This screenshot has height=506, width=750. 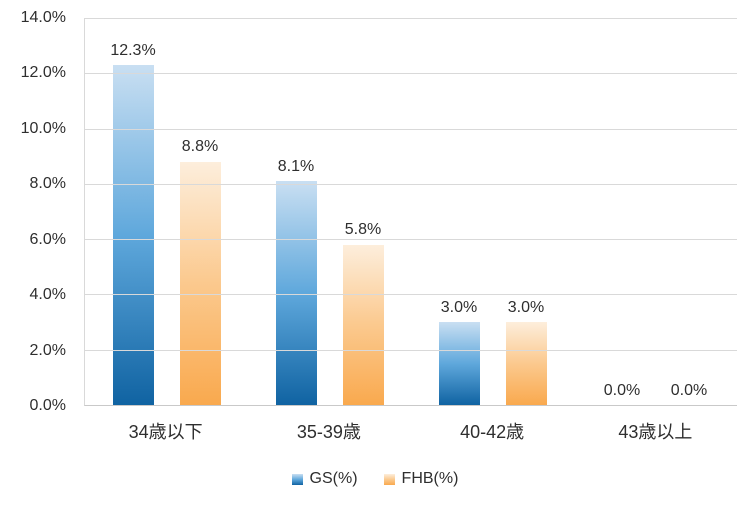 What do you see at coordinates (459, 352) in the screenshot?
I see `bar-gs-2: 3.0%` at bounding box center [459, 352].